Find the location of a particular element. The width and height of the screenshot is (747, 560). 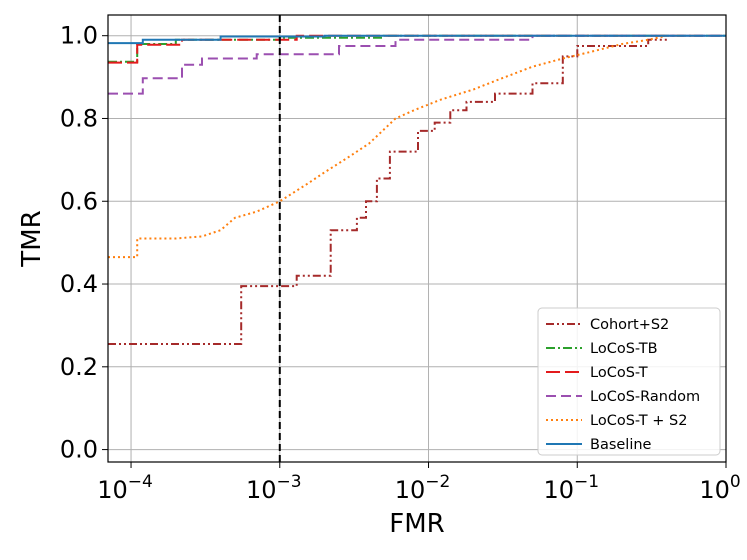

x-axis-label: FMR is located at coordinates (416, 524).